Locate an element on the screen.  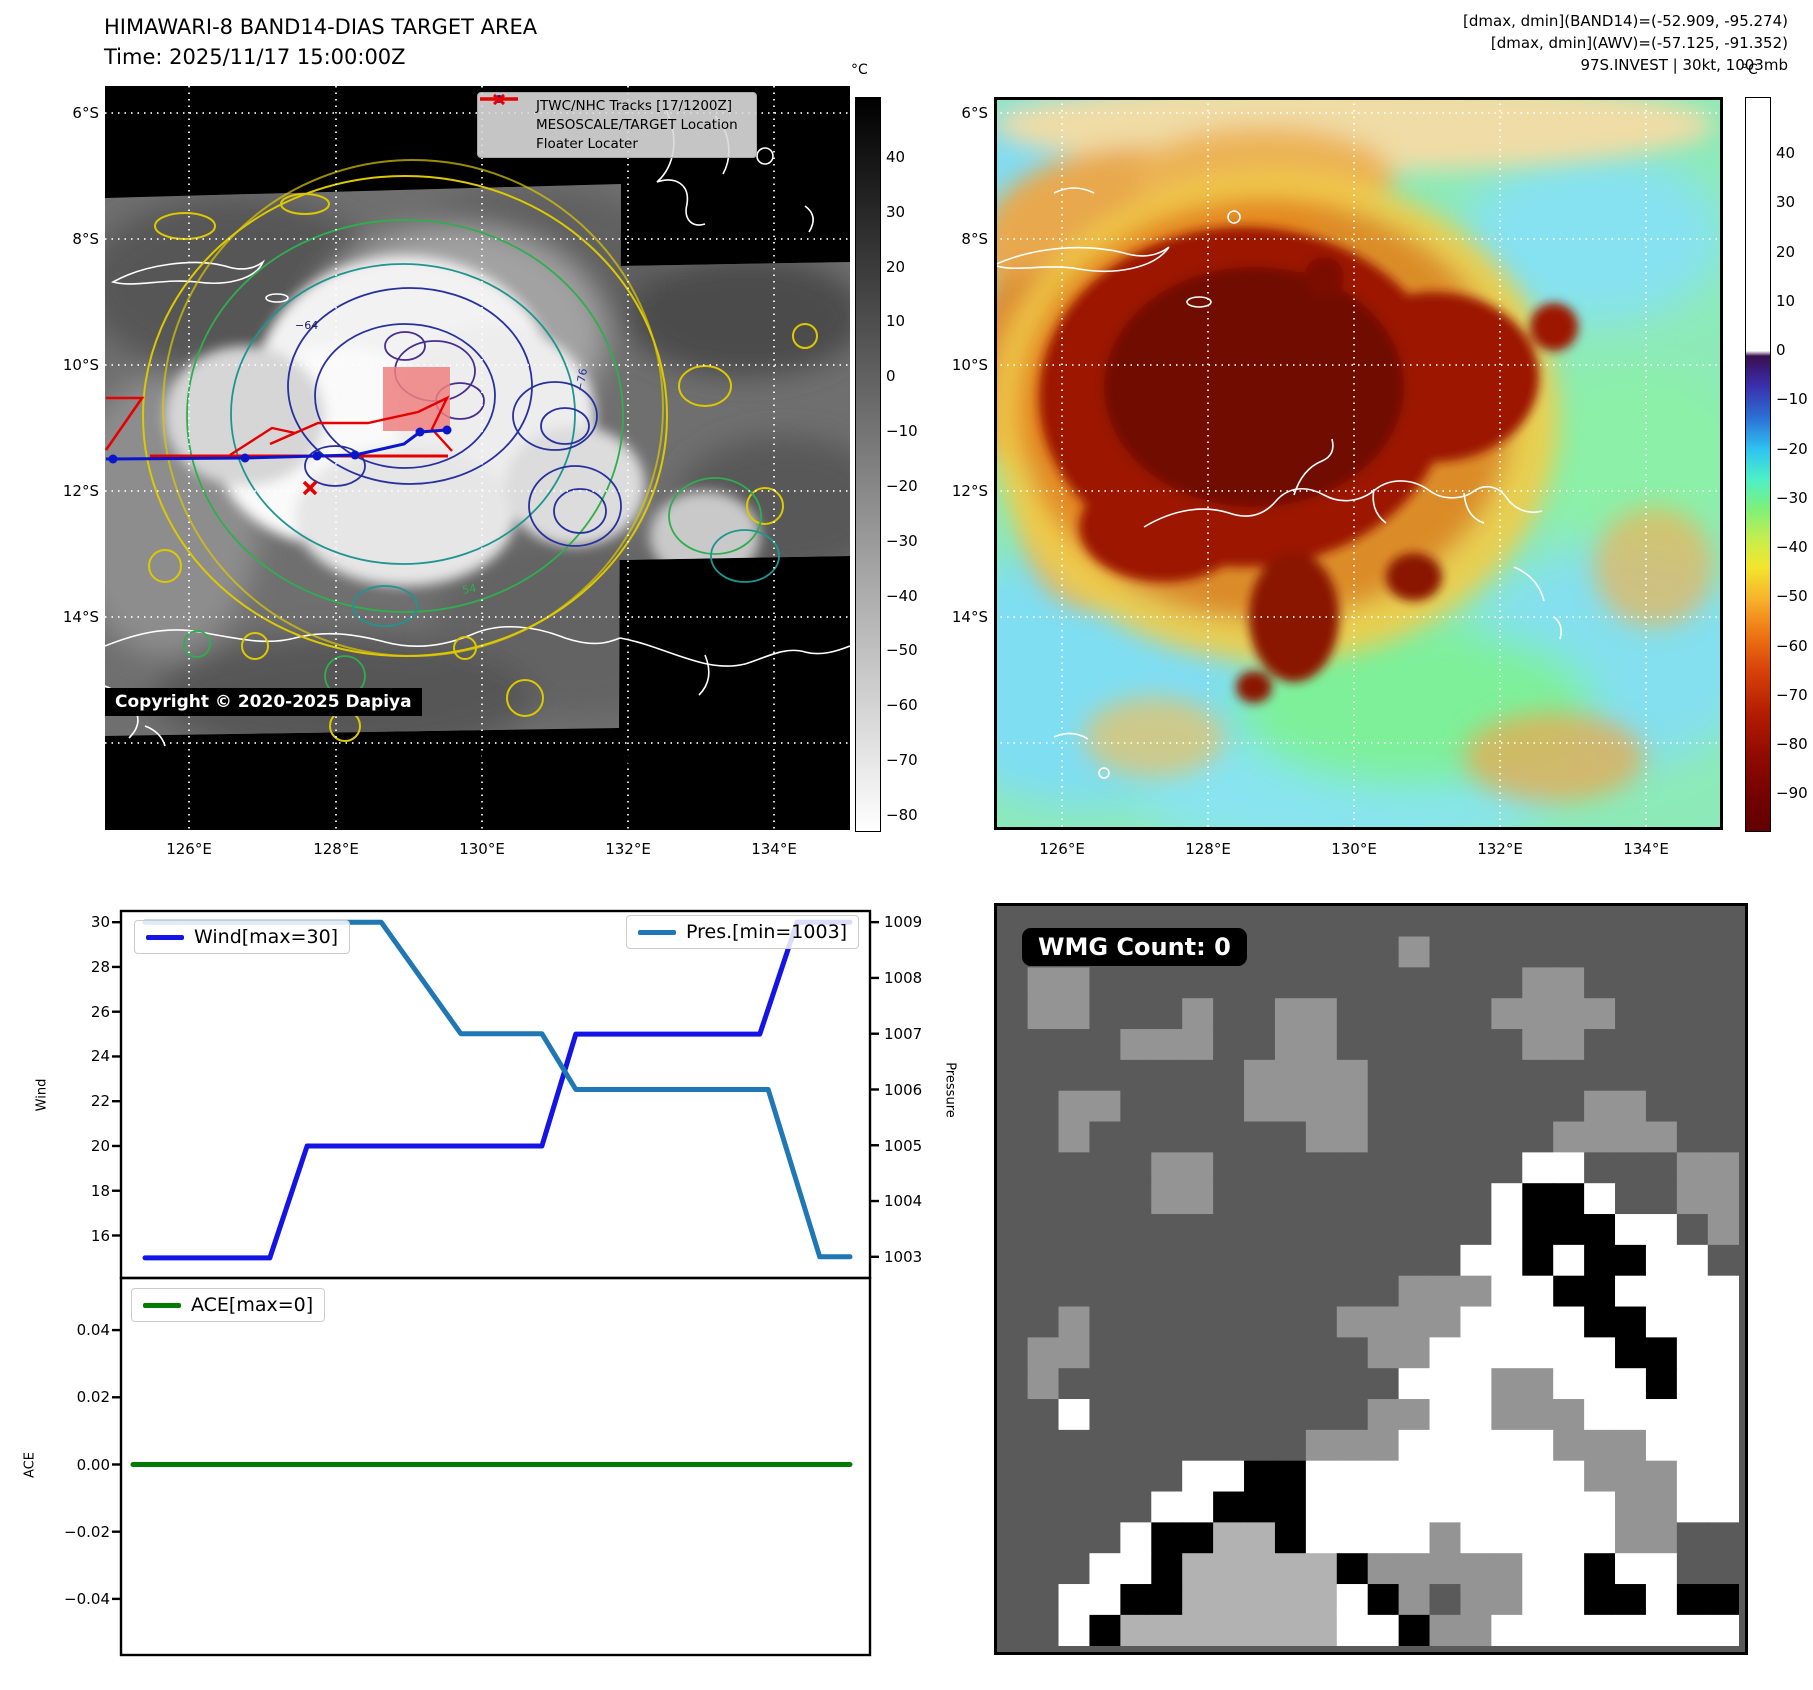
wind-axis-label: Wind is located at coordinates (42, 1095).